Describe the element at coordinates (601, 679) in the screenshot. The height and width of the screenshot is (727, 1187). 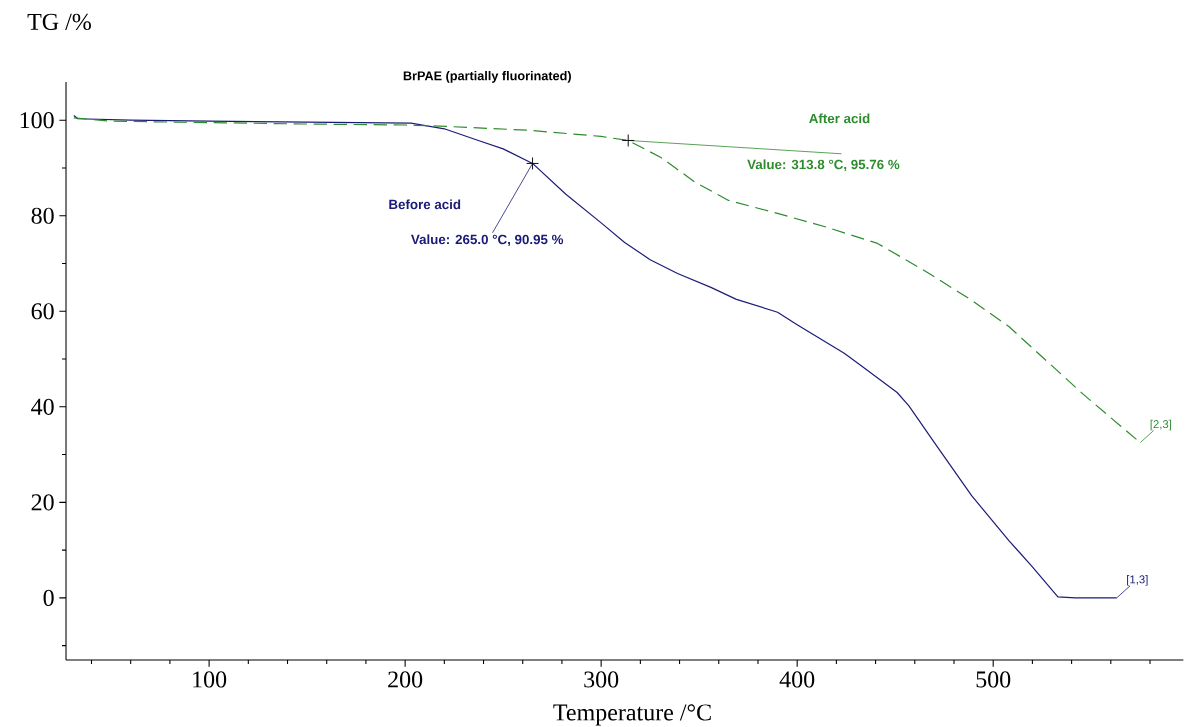
I see `x-tick-label: 300` at that location.